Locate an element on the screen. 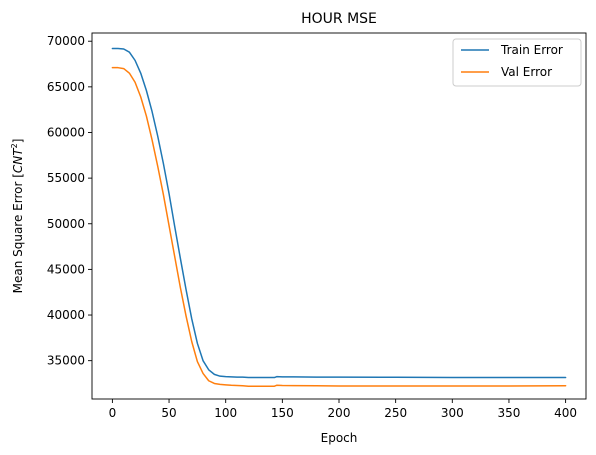 Image resolution: width=596 pixels, height=455 pixels. x-tick-label: 0 is located at coordinates (113, 413).